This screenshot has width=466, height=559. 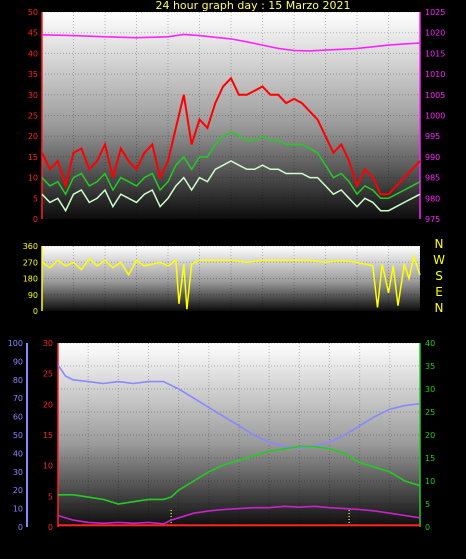 I want to click on rain-y-tick-30: 30, so click(x=48, y=343).